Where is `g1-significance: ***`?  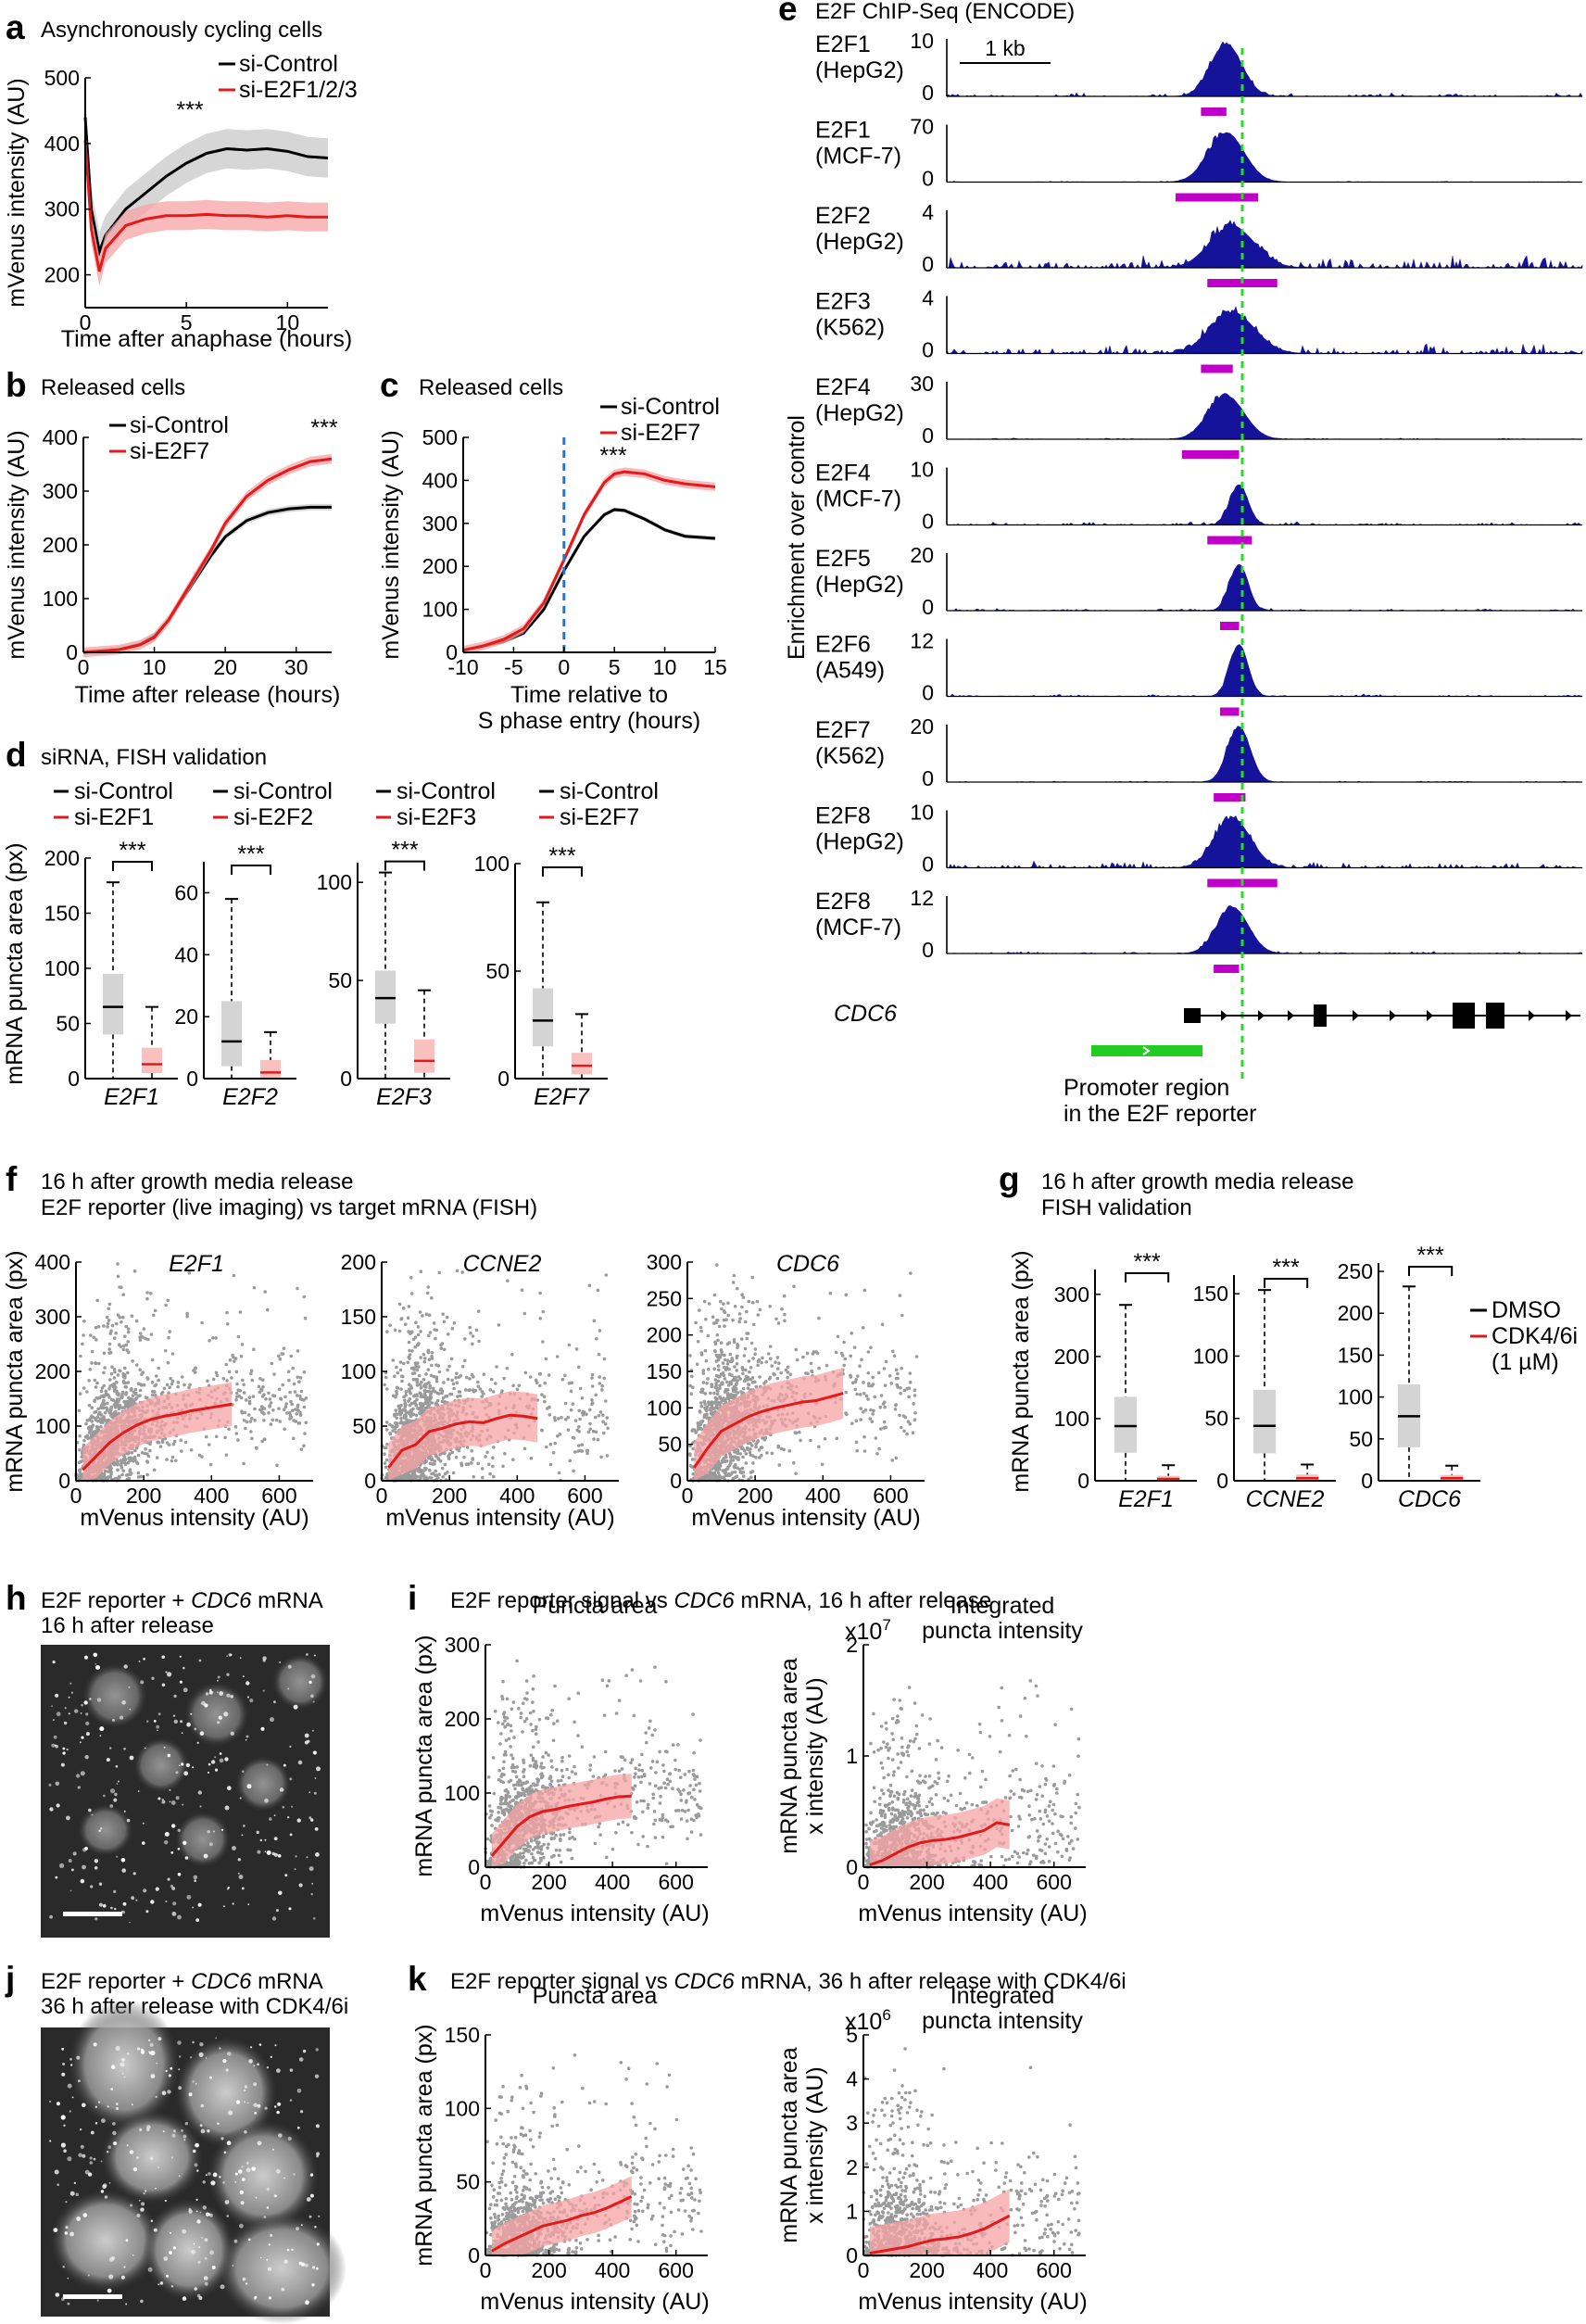 g1-significance: *** is located at coordinates (1286, 1268).